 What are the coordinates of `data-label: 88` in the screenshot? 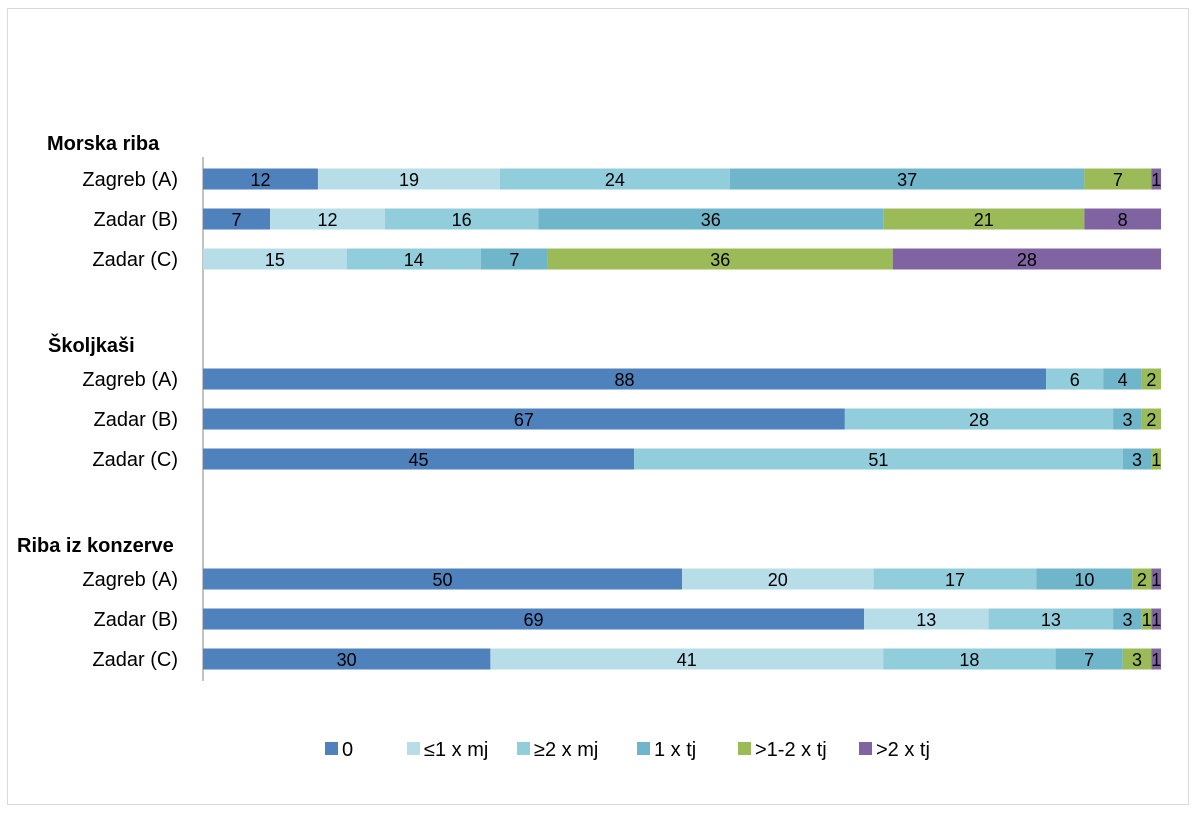 It's located at (625, 380).